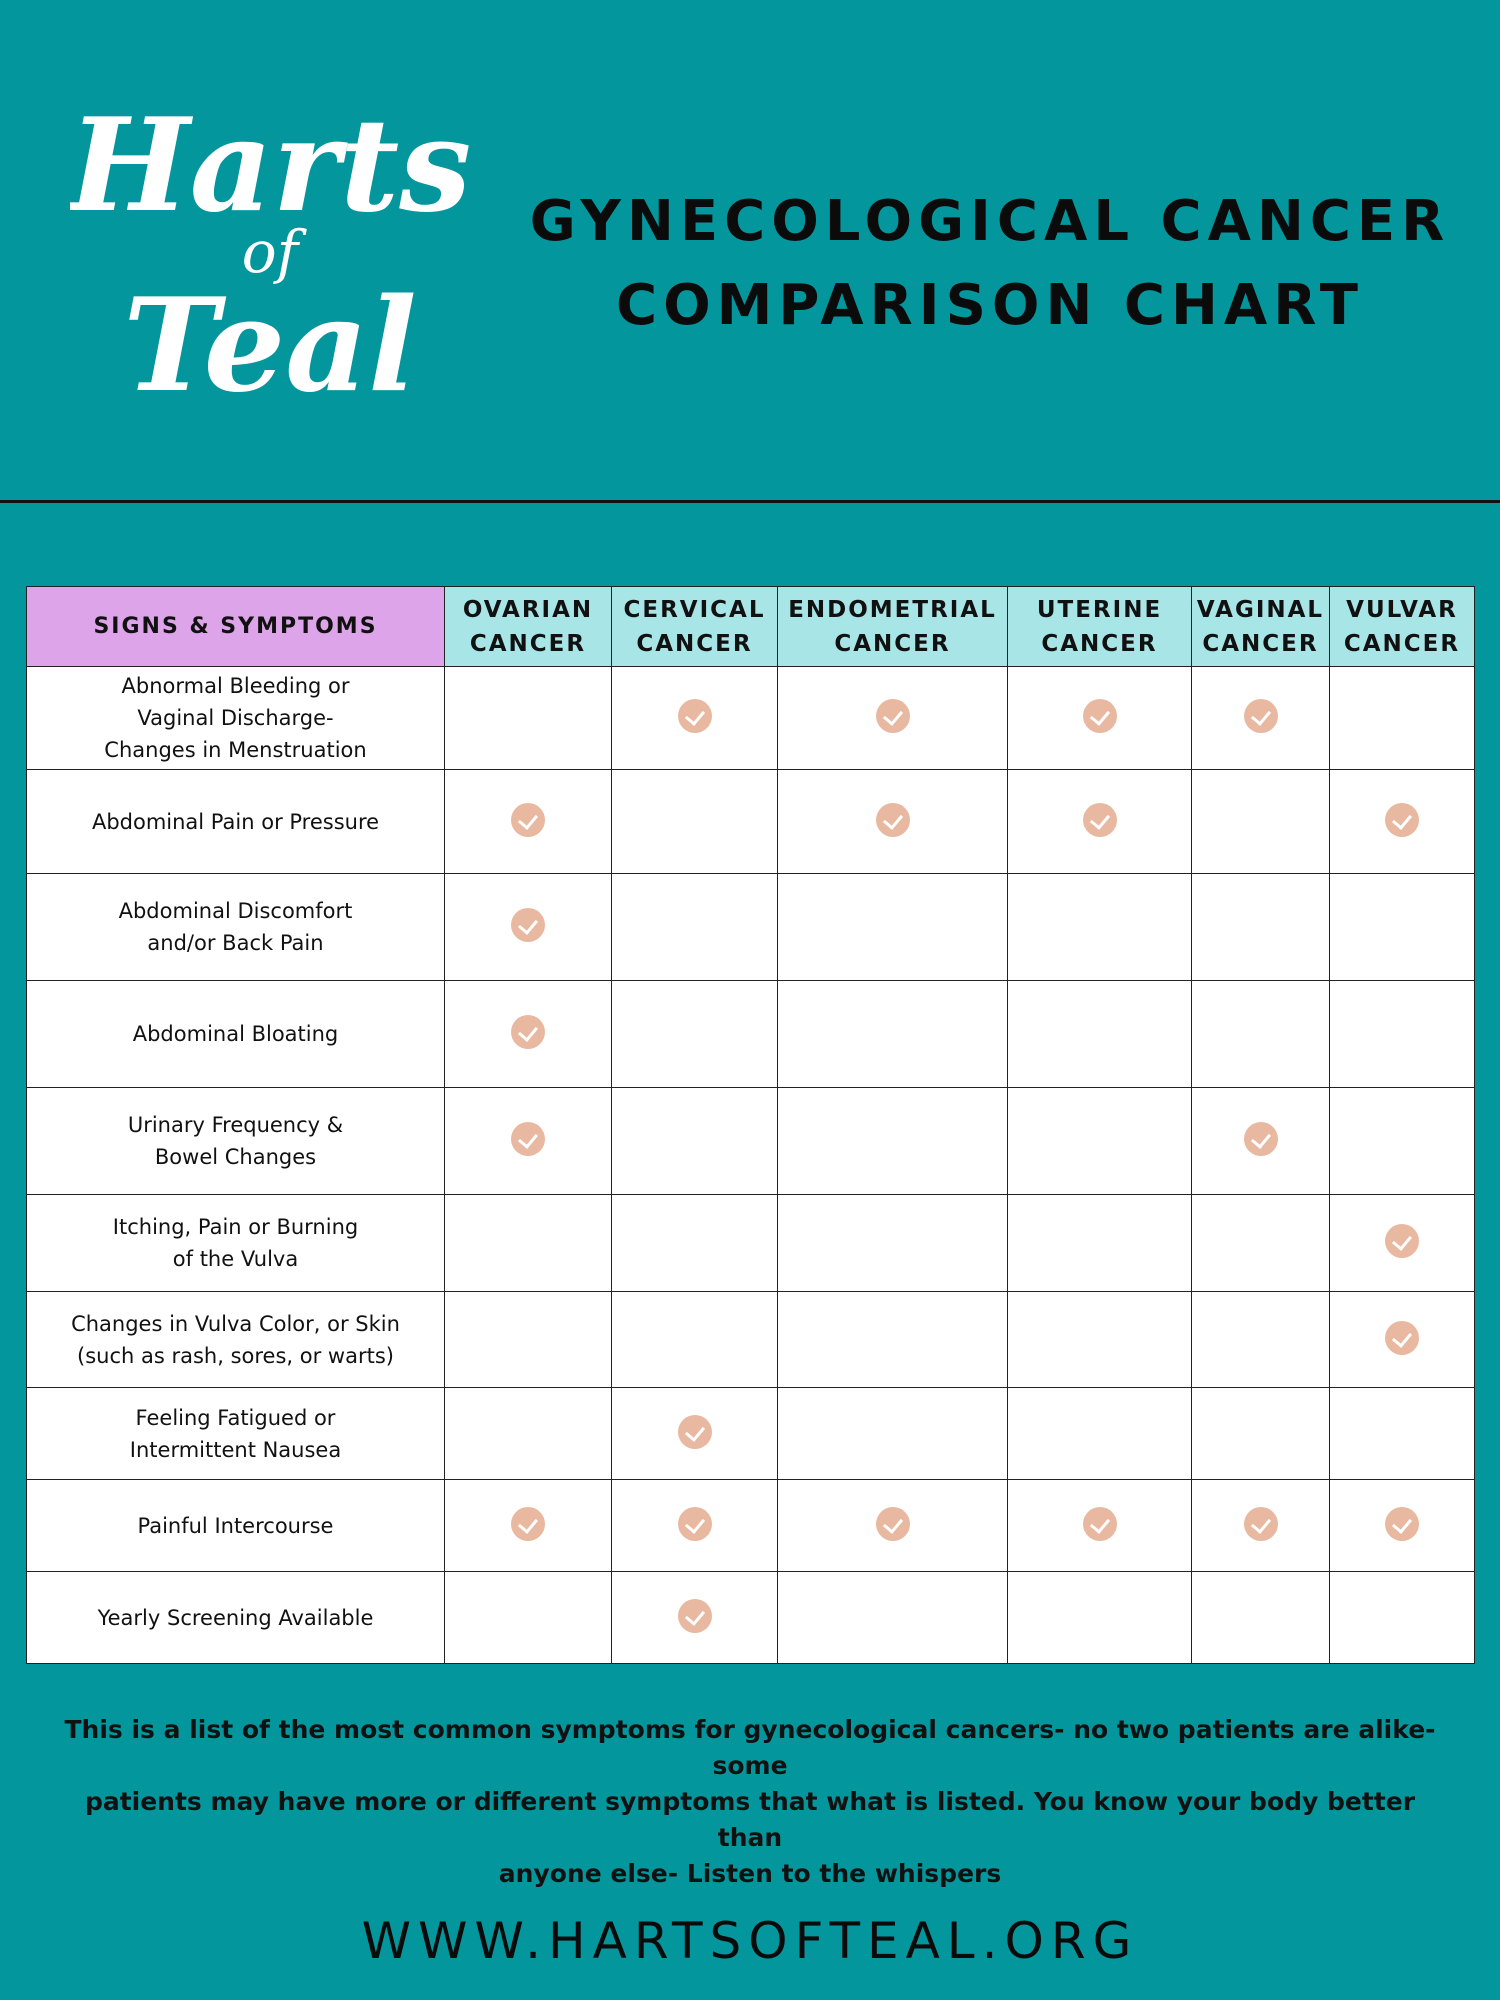 The height and width of the screenshot is (2000, 1500). I want to click on symptom-label: Urinary Frequency & Bowel Changes, so click(235, 1141).